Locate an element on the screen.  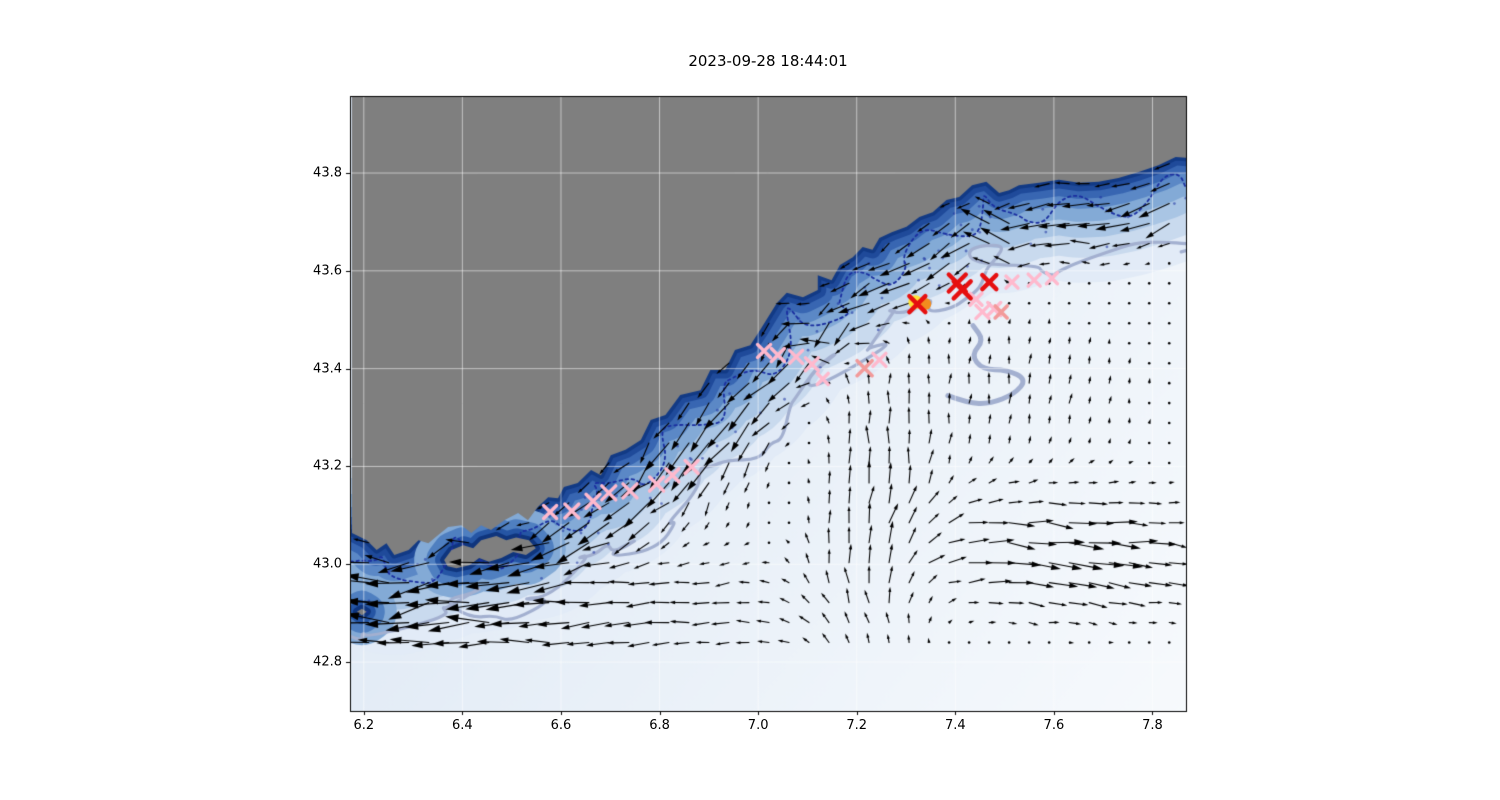
x-tick-label: 7.4 is located at coordinates (955, 725).